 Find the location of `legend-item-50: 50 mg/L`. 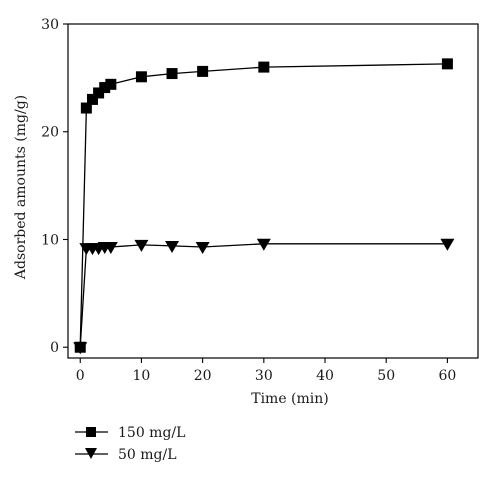

legend-item-50: 50 mg/L is located at coordinates (126, 455).